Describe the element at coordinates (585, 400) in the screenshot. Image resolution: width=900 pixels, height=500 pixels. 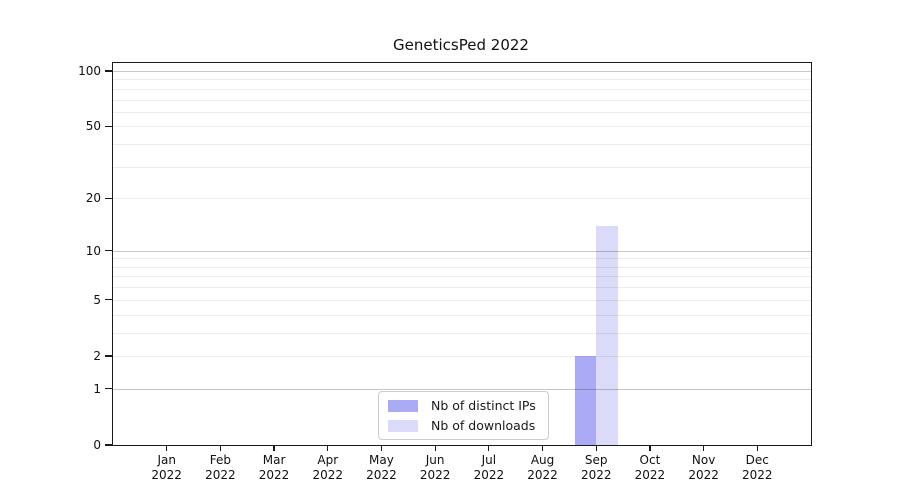
I see `bar-distinct-ips` at that location.